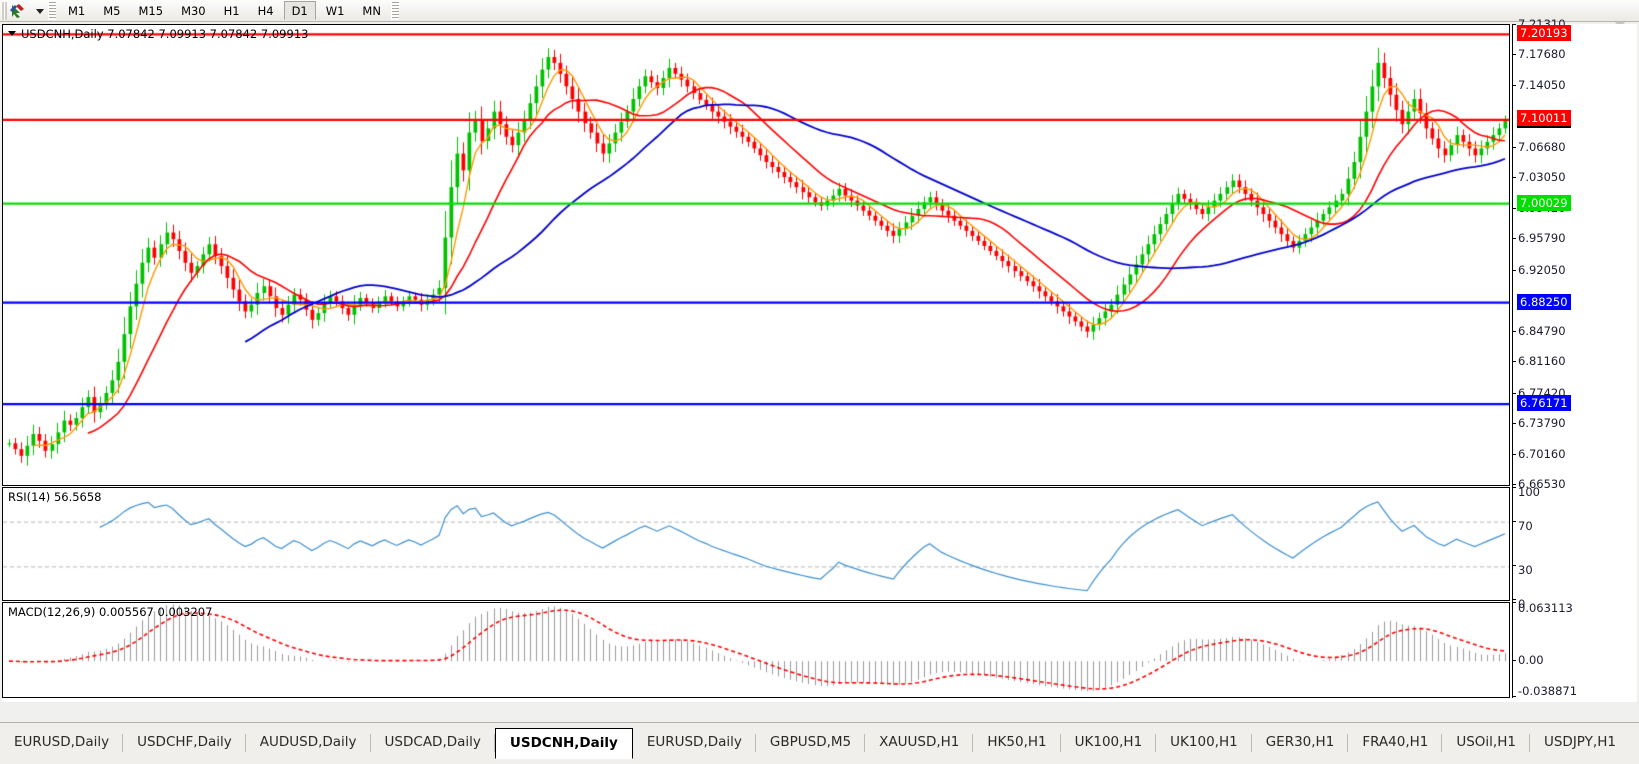 The height and width of the screenshot is (764, 1639). I want to click on macd-axis-label: 0.00, so click(1531, 660).